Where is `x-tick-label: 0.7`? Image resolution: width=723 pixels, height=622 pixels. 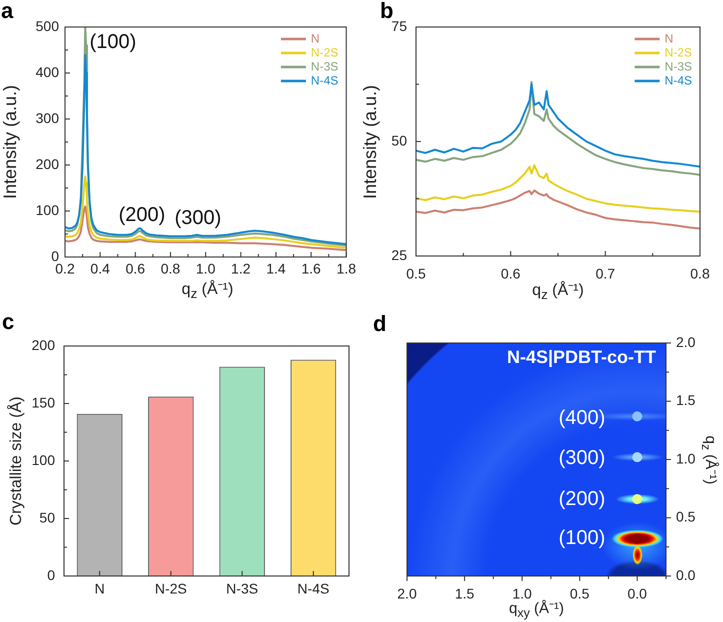 x-tick-label: 0.7 is located at coordinates (606, 273).